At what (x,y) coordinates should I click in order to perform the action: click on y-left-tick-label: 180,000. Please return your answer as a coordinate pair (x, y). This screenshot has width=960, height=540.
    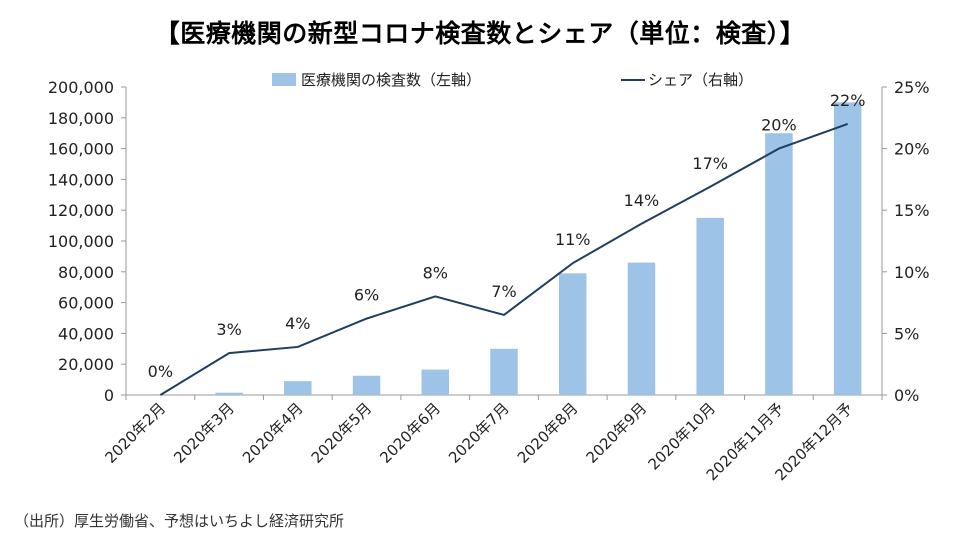
    Looking at the image, I should click on (81, 118).